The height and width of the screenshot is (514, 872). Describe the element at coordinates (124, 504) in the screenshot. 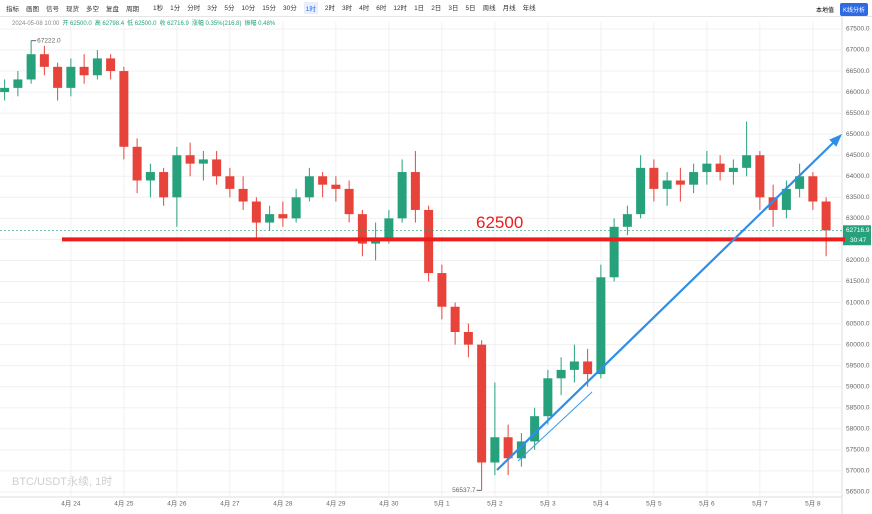

I see `x-tick-label: 4月 25` at that location.